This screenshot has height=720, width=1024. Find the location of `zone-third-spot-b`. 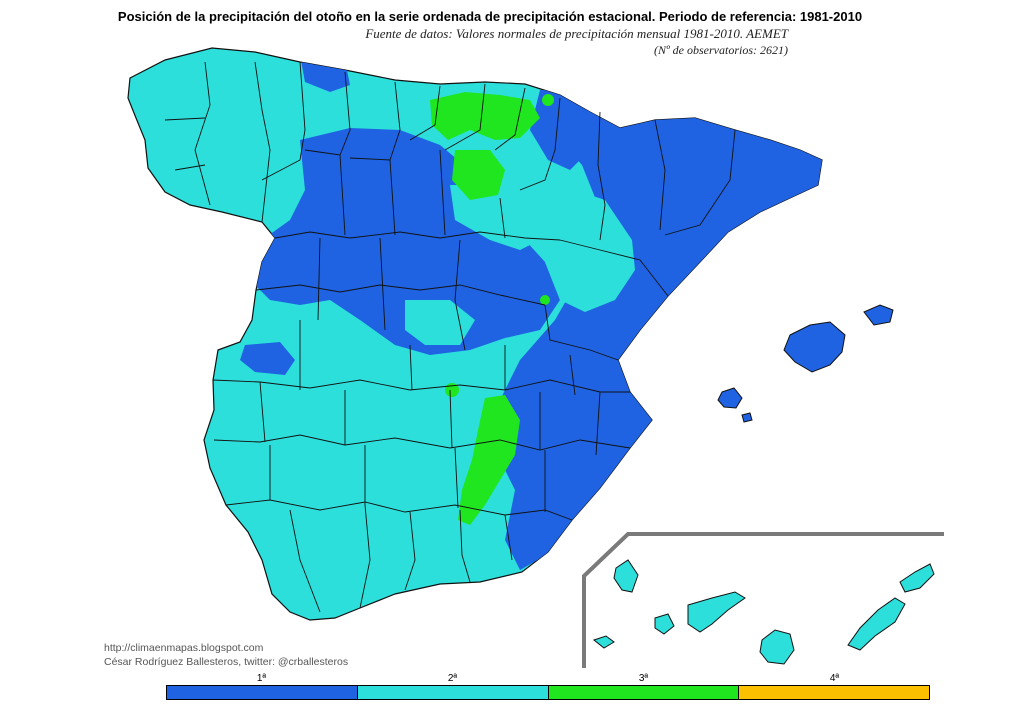

zone-third-spot-b is located at coordinates (545, 300).